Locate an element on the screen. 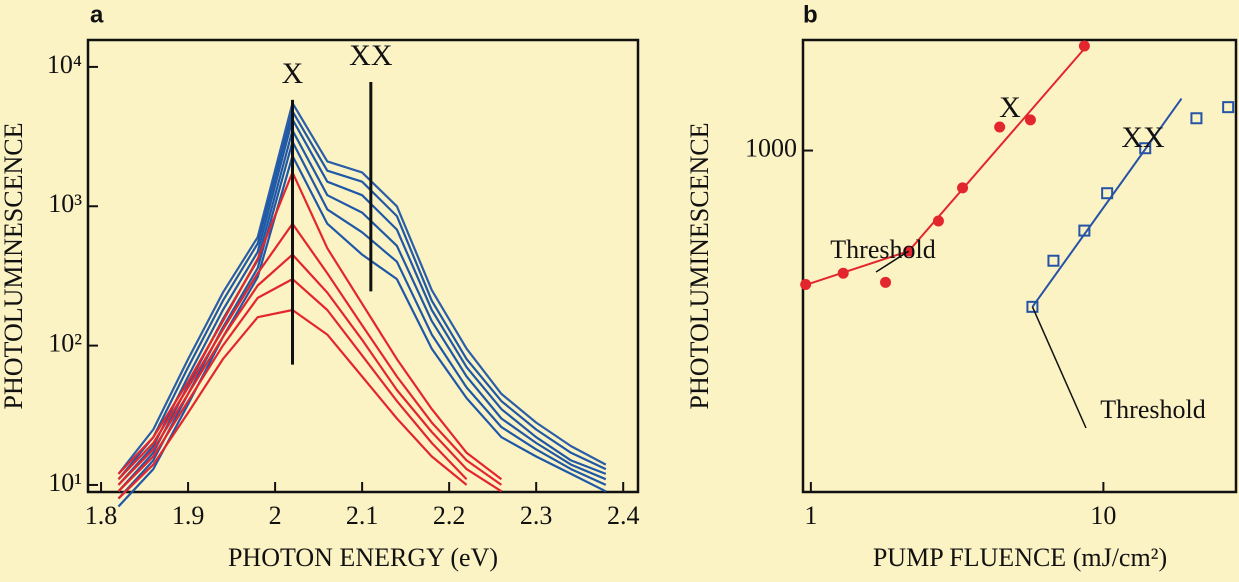 The height and width of the screenshot is (582, 1239). y-tick-label: 10¹ is located at coordinates (65, 482).